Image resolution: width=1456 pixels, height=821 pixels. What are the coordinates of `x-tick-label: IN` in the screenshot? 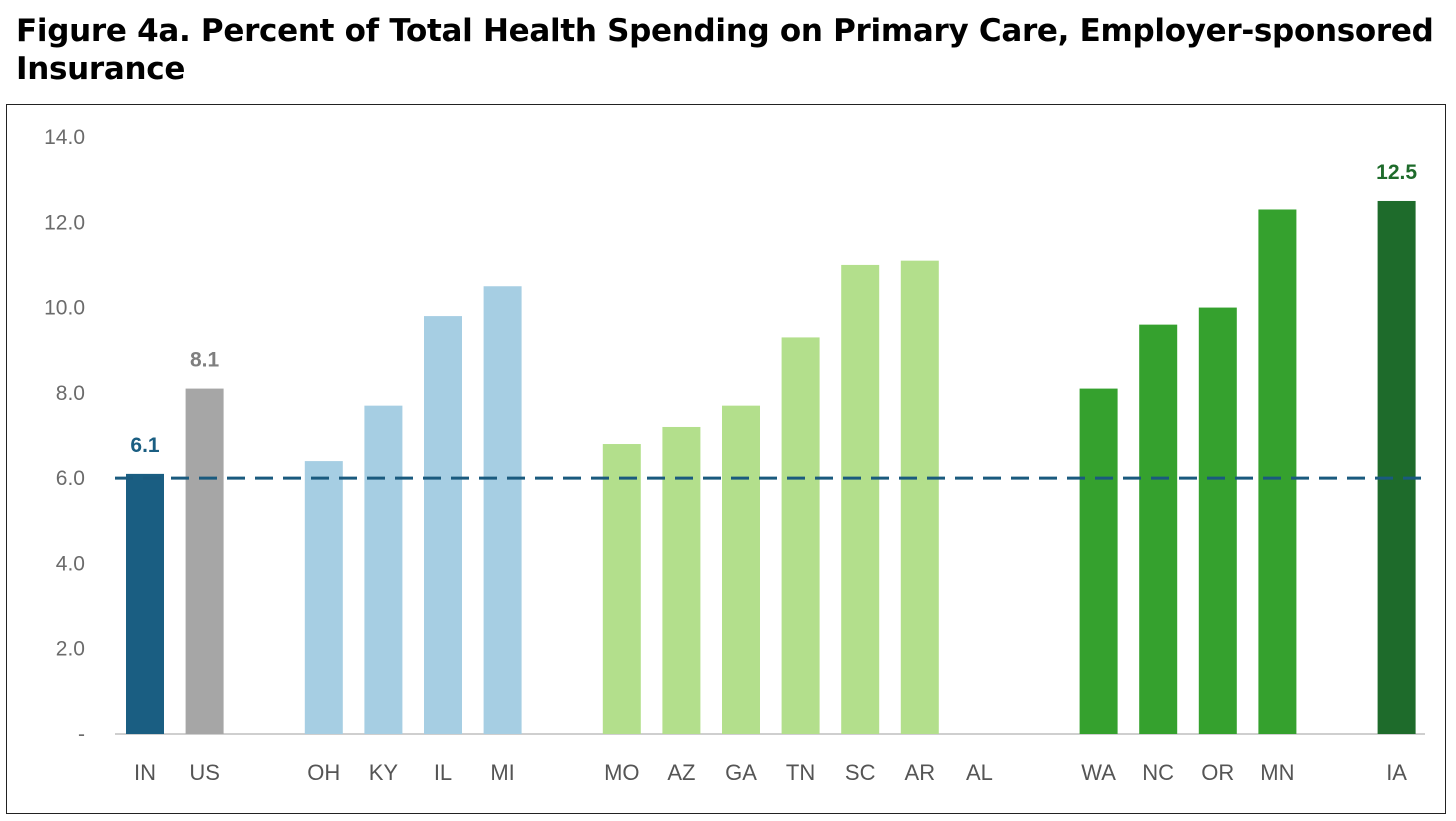 It's located at (145, 772).